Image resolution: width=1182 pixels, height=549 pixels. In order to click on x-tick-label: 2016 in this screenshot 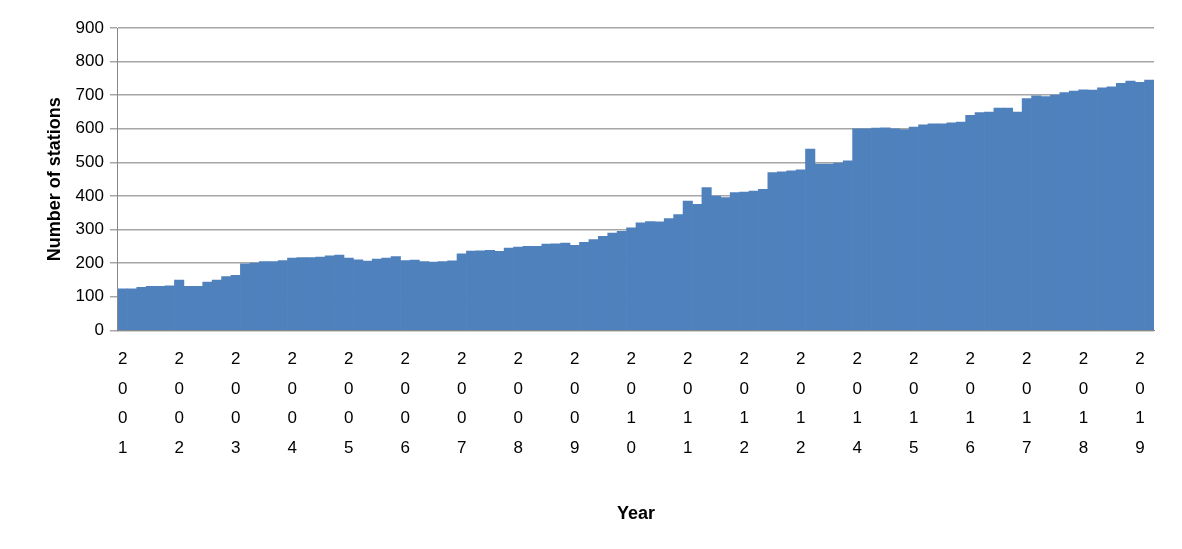, I will do `click(970, 403)`.